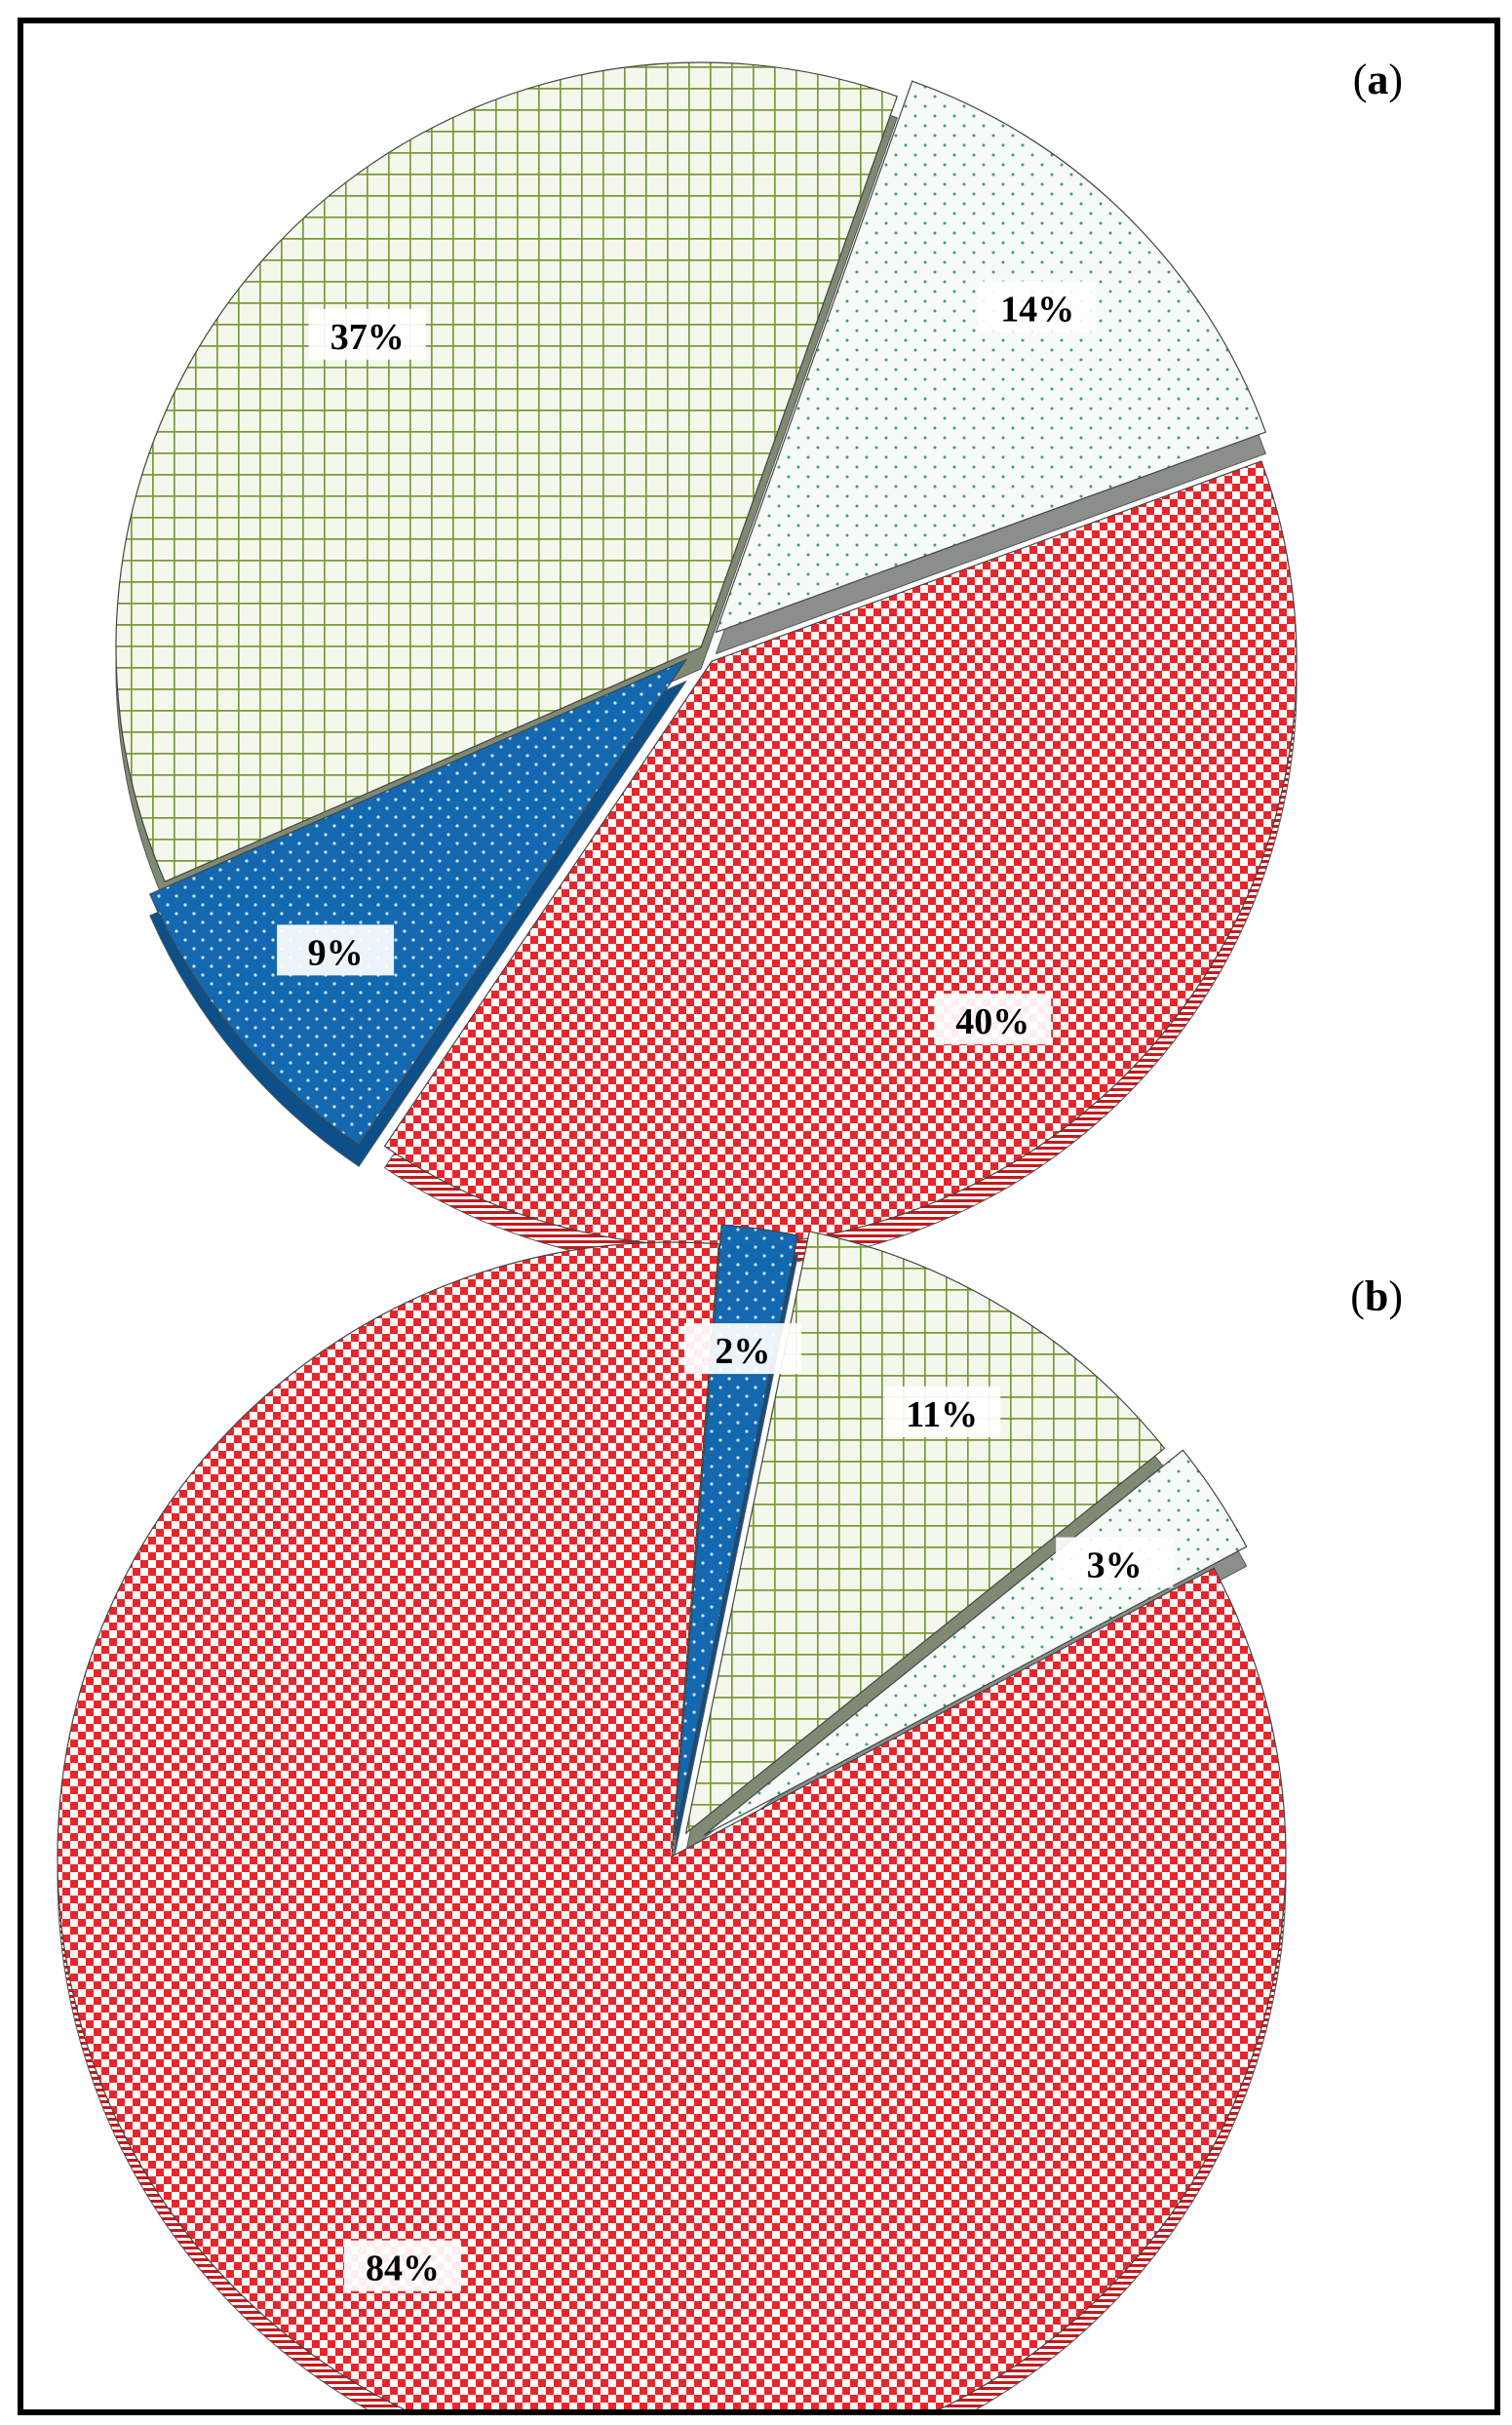  I want to click on pie0-data-label-3: 14%, so click(1037, 310).